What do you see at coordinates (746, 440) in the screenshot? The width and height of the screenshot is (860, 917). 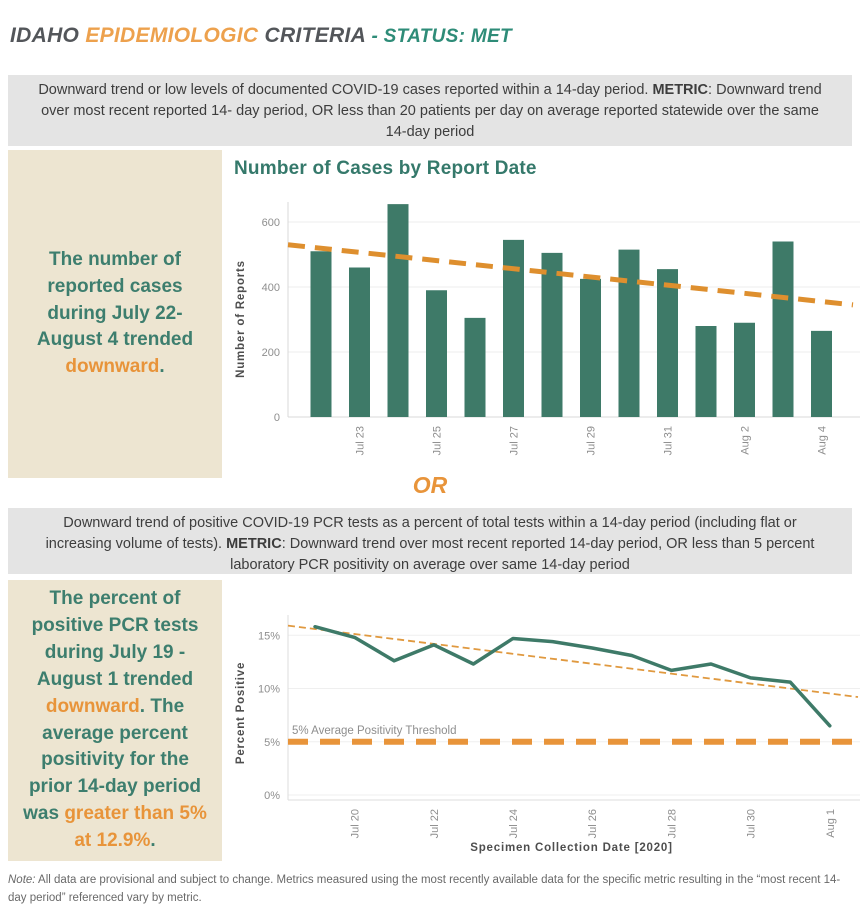 I see `x-tick-label: Aug 2` at bounding box center [746, 440].